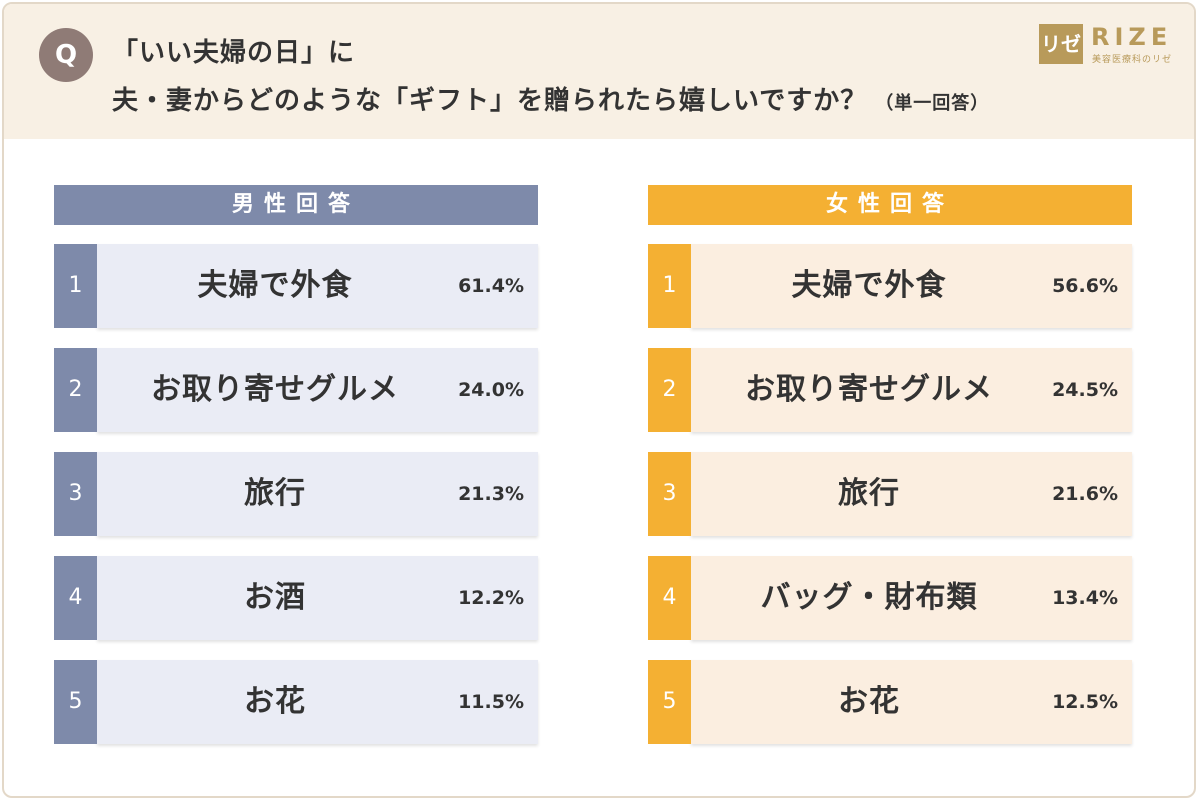 Image resolution: width=1200 pixels, height=802 pixels. Describe the element at coordinates (491, 286) in the screenshot. I see `percent-value: 61.4%` at that location.